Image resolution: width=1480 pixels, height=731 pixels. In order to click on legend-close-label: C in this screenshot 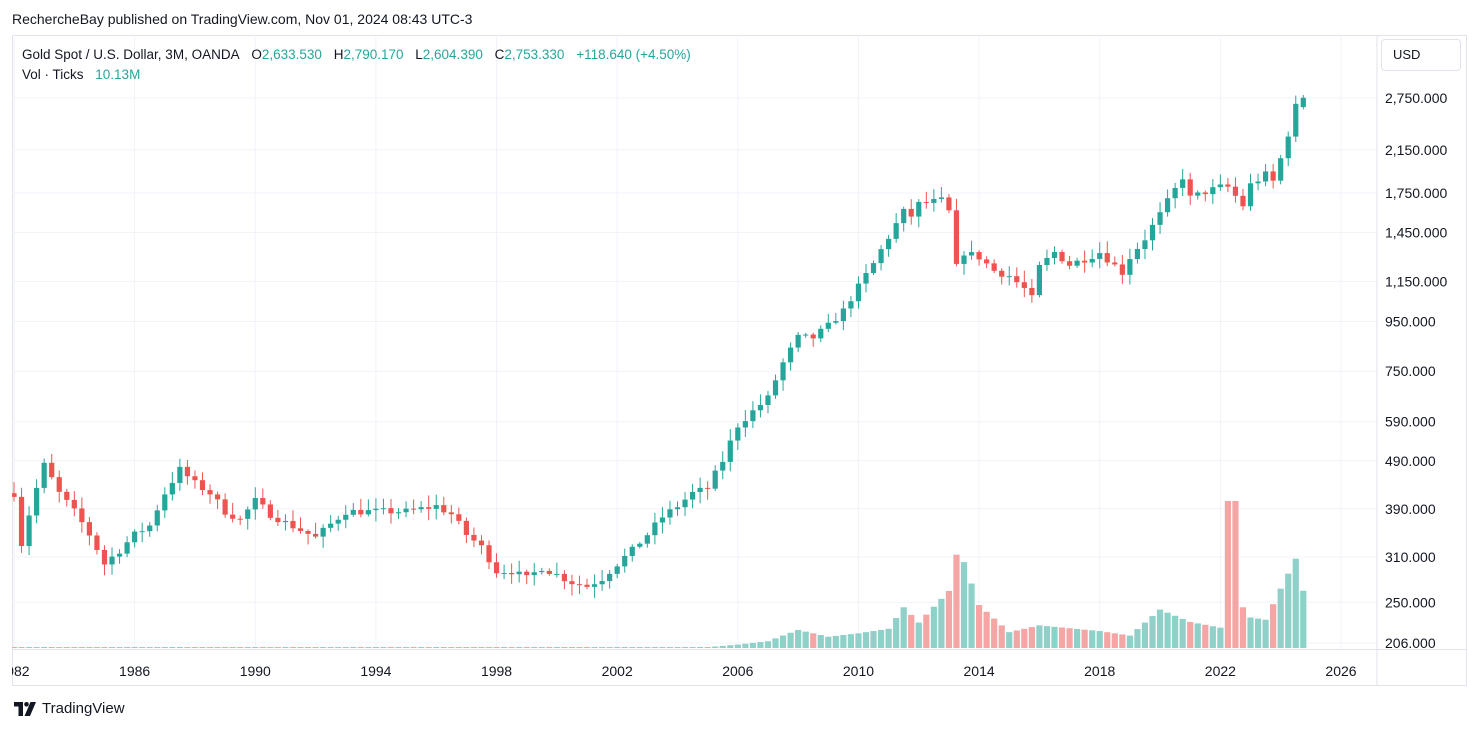, I will do `click(499, 54)`.